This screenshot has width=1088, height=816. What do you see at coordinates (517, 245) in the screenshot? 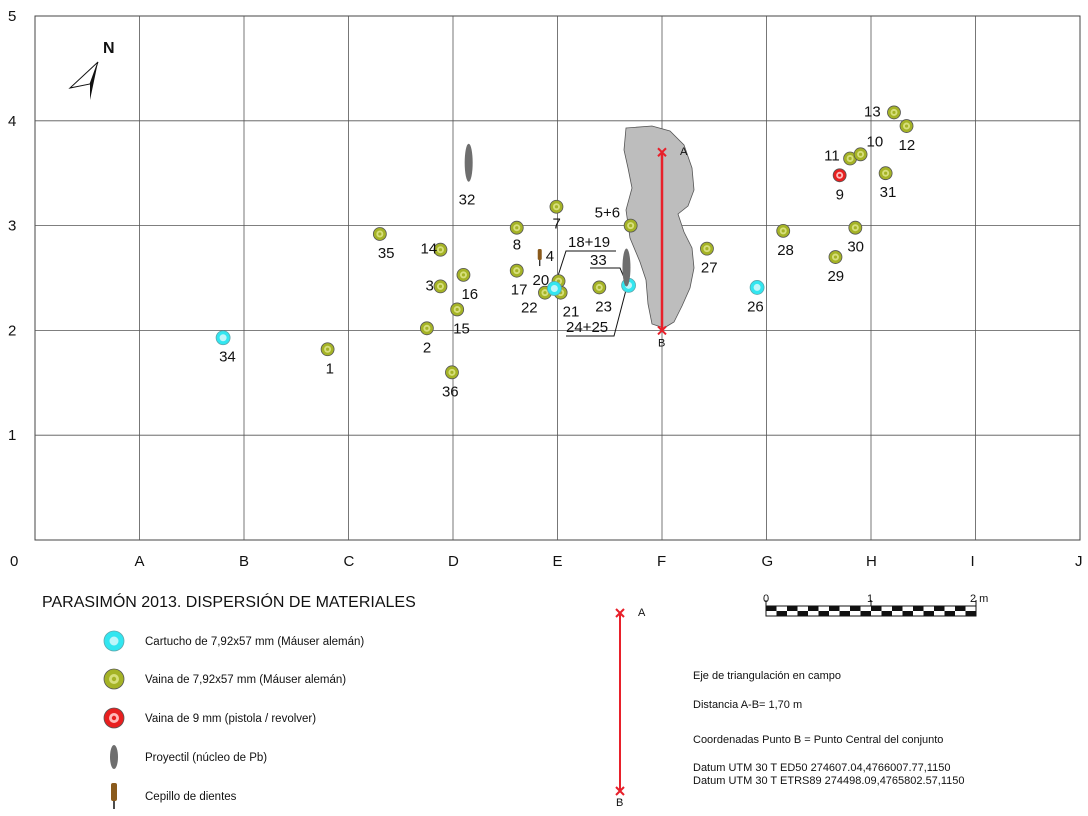
I see `point-label: 8` at bounding box center [517, 245].